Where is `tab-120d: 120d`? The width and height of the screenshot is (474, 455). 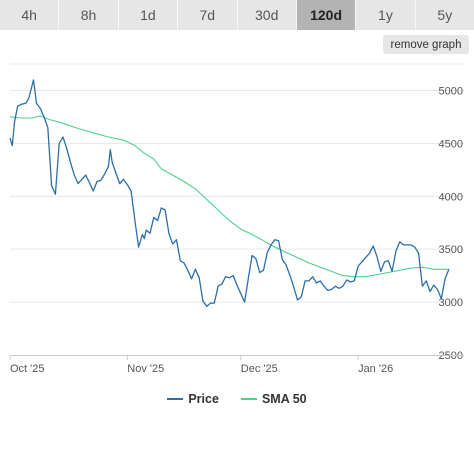 tab-120d: 120d is located at coordinates (326, 15).